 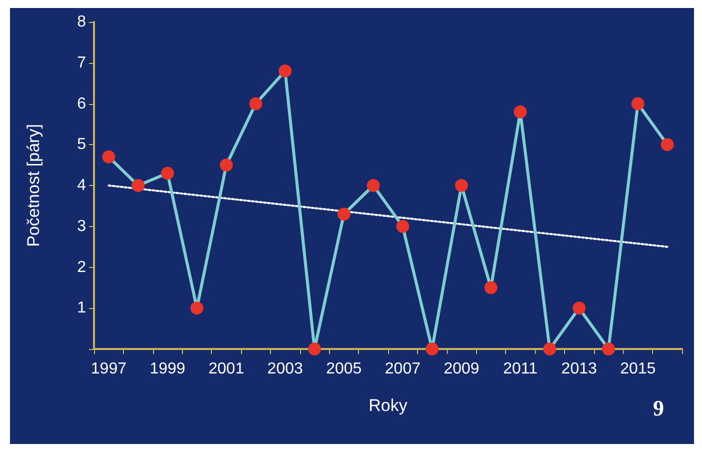 What do you see at coordinates (33, 185) in the screenshot?
I see `y-axis-title: Početnost [páry]` at bounding box center [33, 185].